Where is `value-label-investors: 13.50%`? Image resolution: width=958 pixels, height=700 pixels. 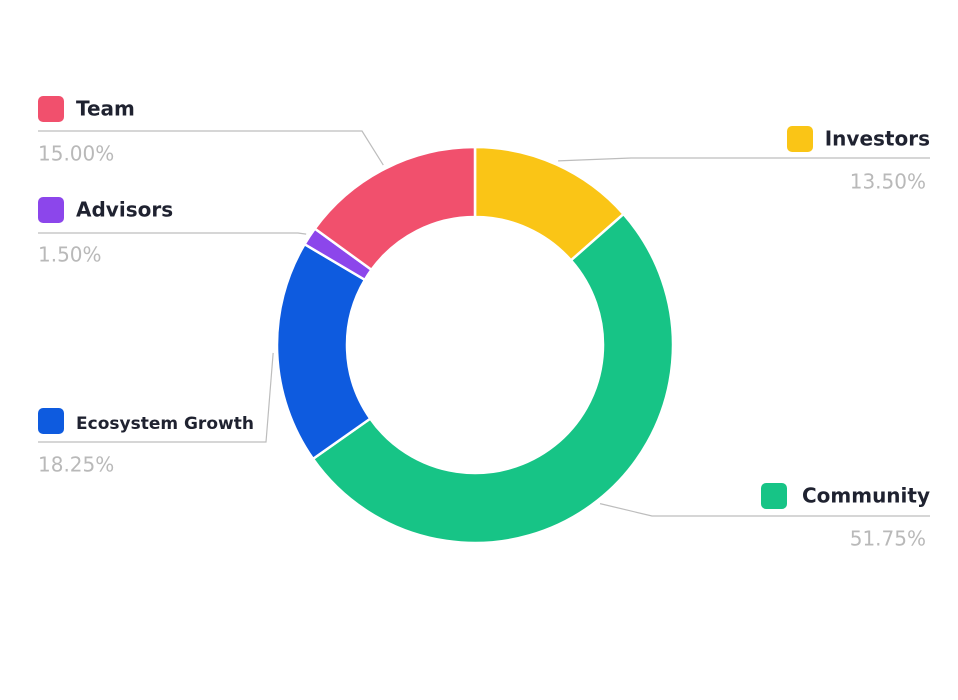
value-label-investors: 13.50% is located at coordinates (888, 182).